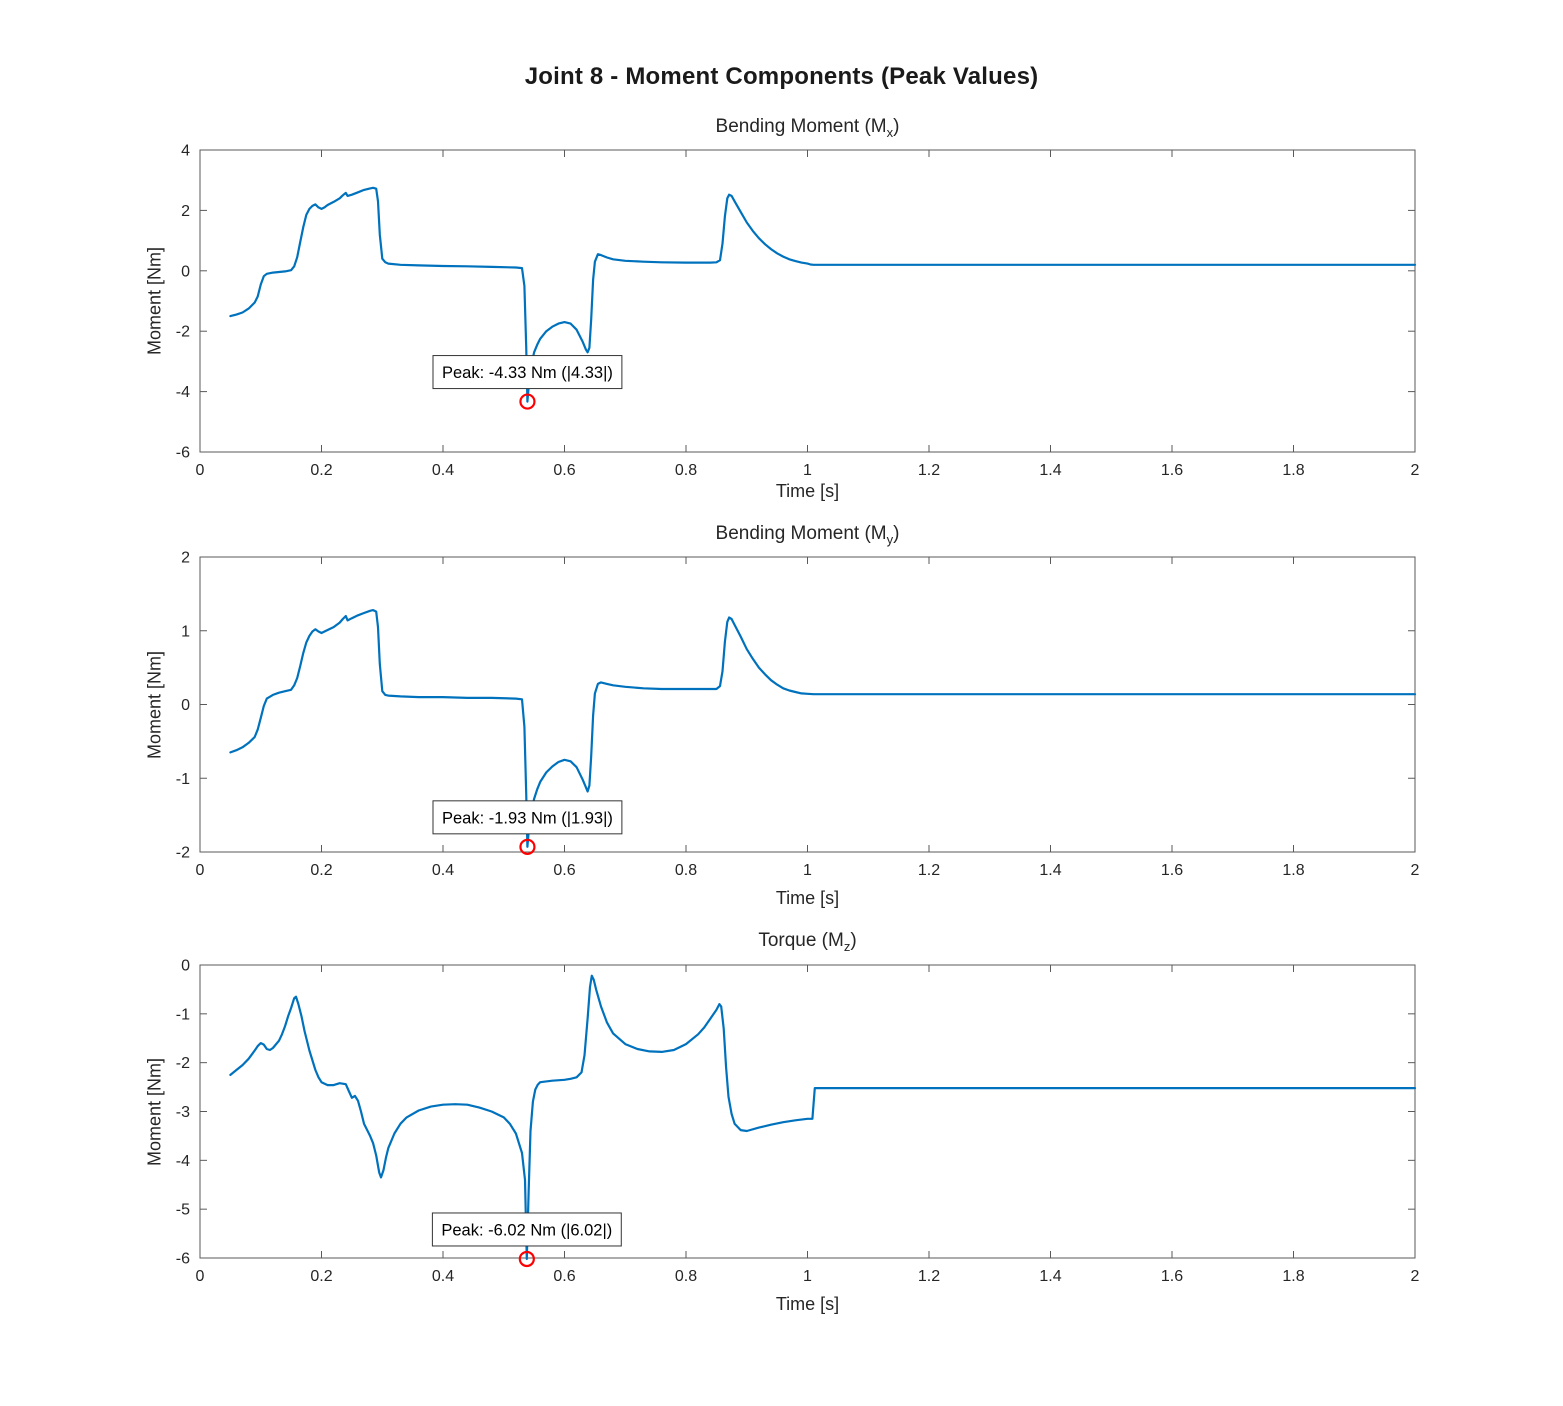 Image resolution: width=1563 pixels, height=1406 pixels. I want to click on subplot-title-mz: Torque (Mz), so click(807, 942).